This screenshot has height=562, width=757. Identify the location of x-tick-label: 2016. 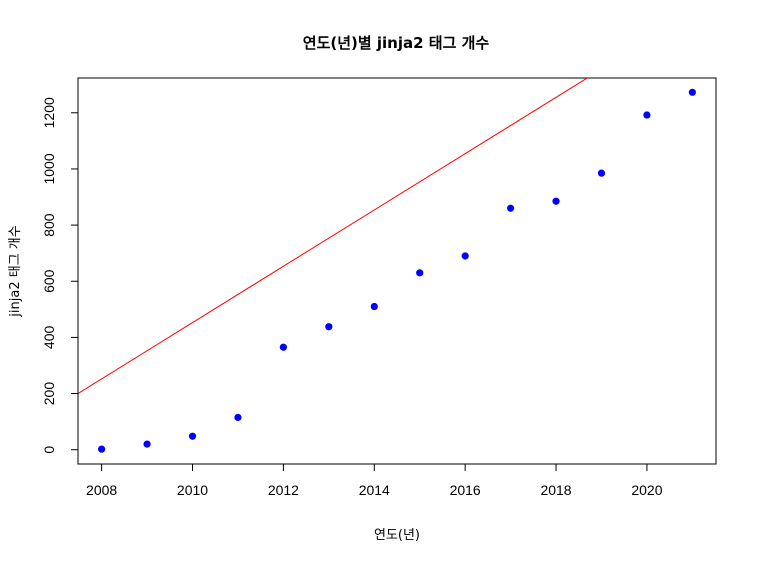
(465, 490).